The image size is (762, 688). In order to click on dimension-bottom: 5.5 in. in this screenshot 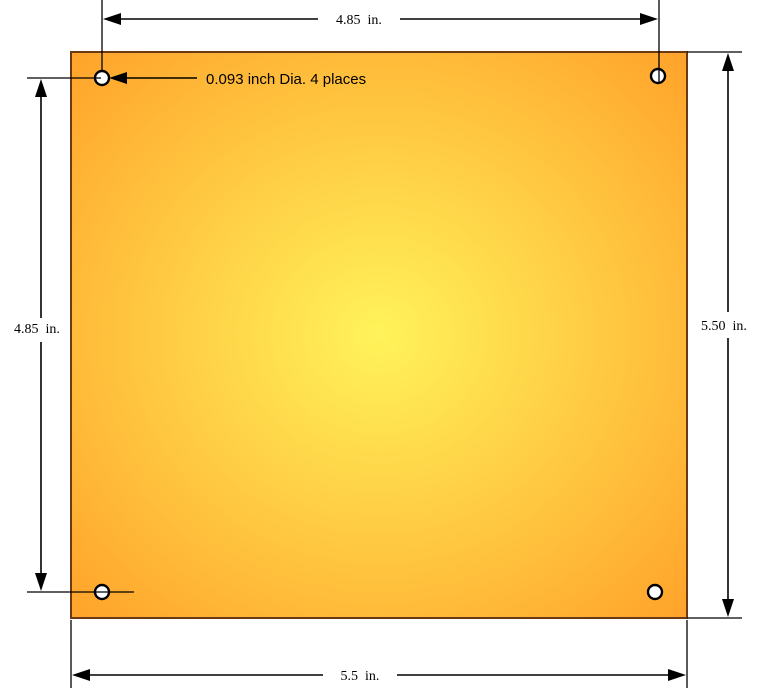, I will do `click(379, 676)`.